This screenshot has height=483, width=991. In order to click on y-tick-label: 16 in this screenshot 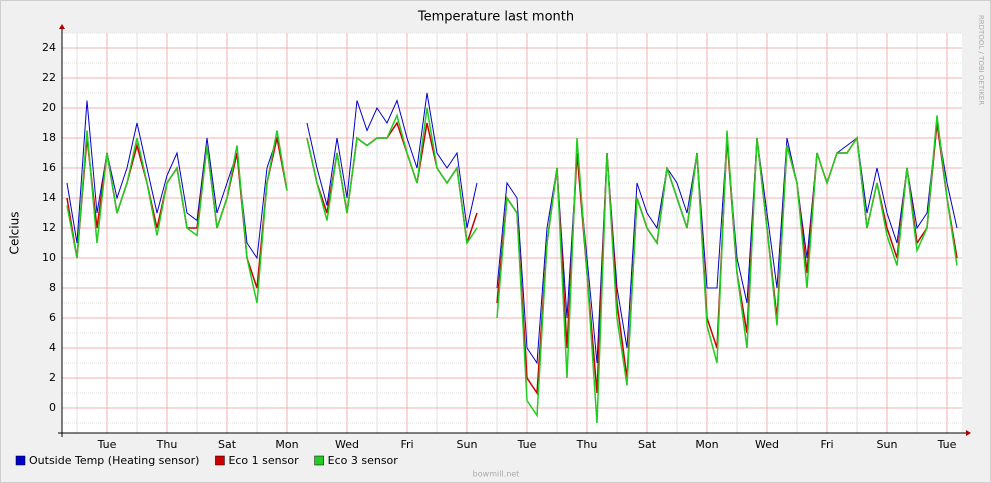, I will do `click(49, 167)`.